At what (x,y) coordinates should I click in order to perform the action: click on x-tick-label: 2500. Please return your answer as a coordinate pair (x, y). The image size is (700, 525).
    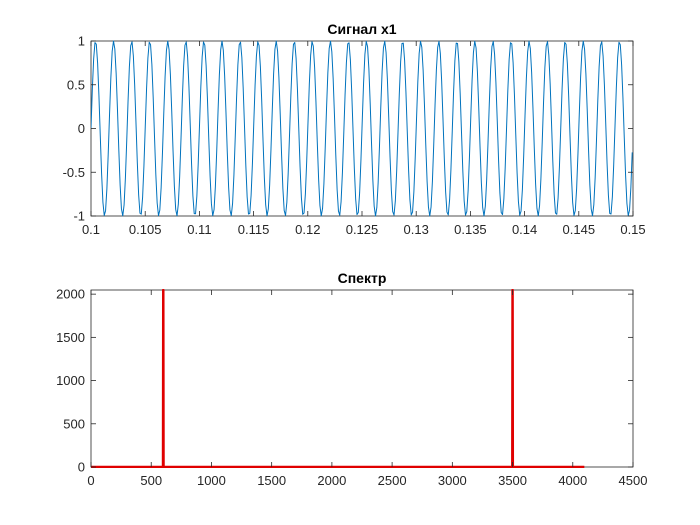
    Looking at the image, I should click on (392, 480).